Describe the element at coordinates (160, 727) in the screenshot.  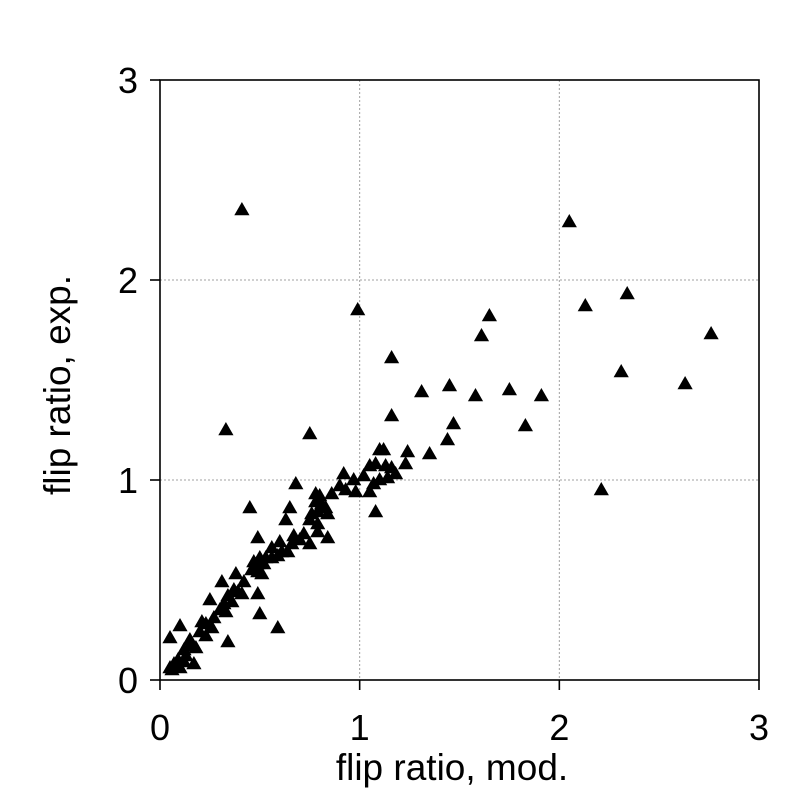
I see `x-tick-label: 0` at that location.